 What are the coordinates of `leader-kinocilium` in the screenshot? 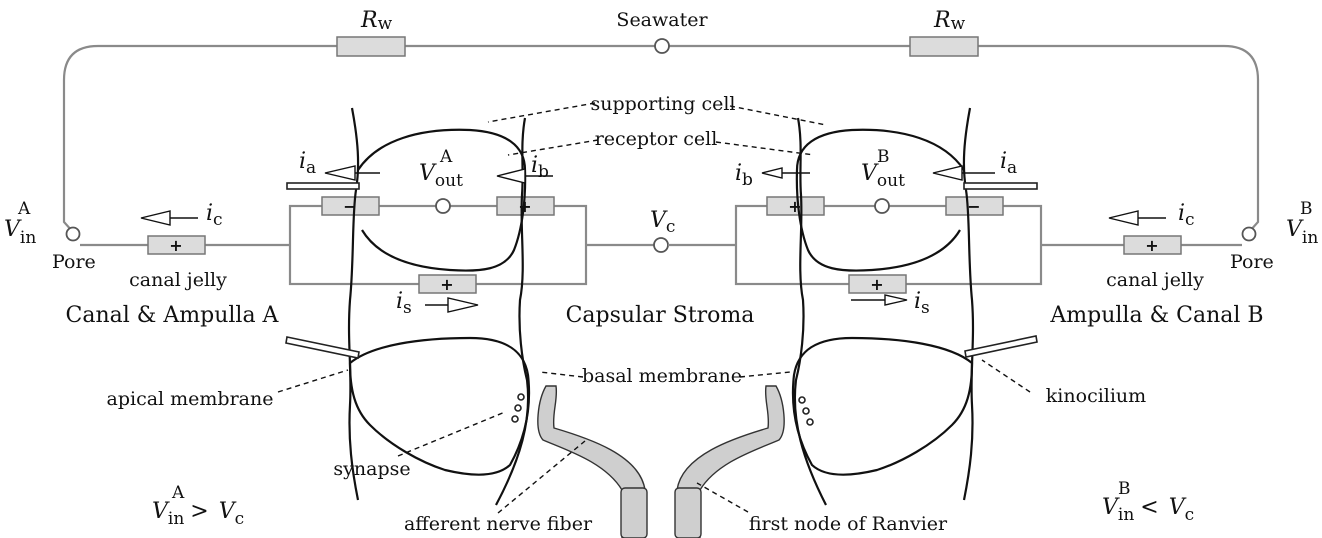 It's located at (1006, 376).